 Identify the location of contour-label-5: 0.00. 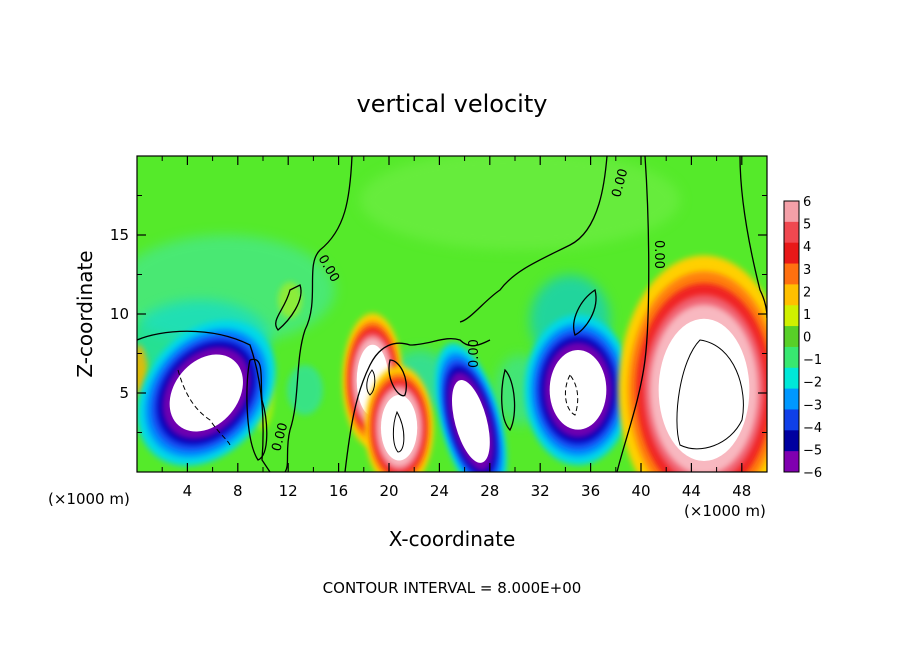
(658, 254).